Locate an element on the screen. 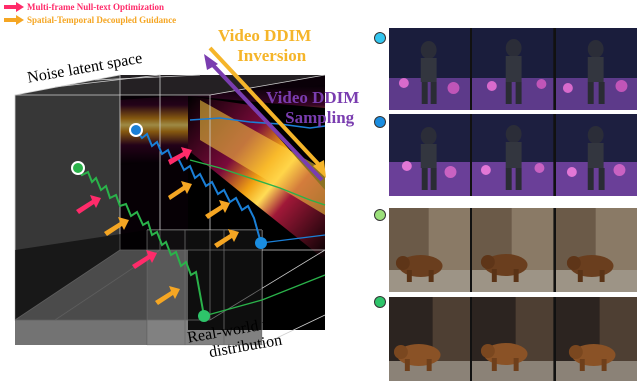 The width and height of the screenshot is (639, 385). inversion-arrow-head is located at coordinates (319, 169).